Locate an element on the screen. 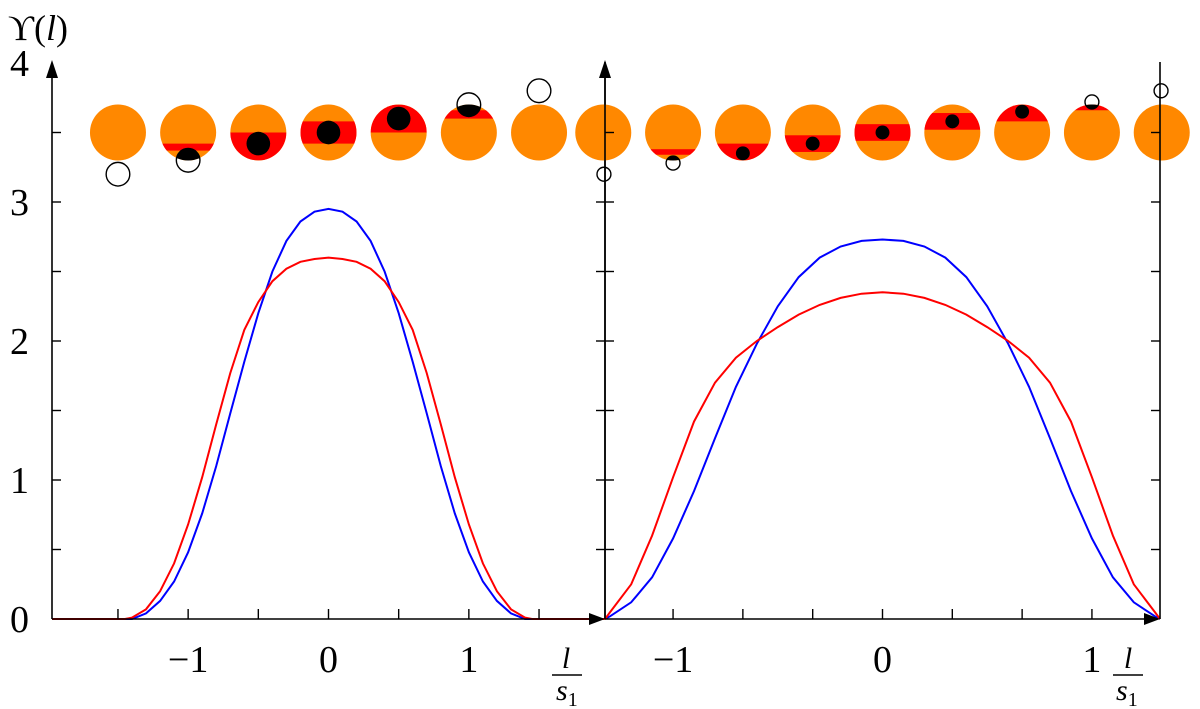 The image size is (1200, 709). x-label-left-denominator: s1 is located at coordinates (567, 691).